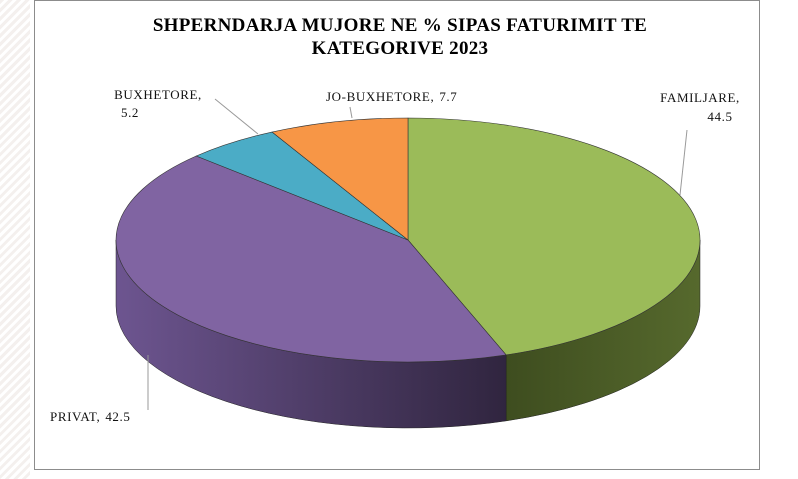 The image size is (798, 479). I want to click on data-label-value: 7.7, so click(448, 96).